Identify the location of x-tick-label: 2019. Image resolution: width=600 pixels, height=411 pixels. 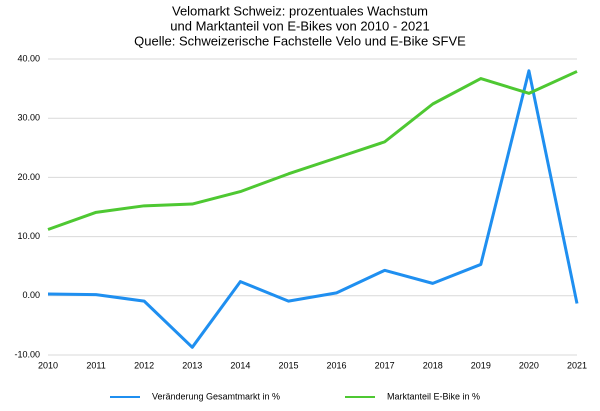
(481, 365).